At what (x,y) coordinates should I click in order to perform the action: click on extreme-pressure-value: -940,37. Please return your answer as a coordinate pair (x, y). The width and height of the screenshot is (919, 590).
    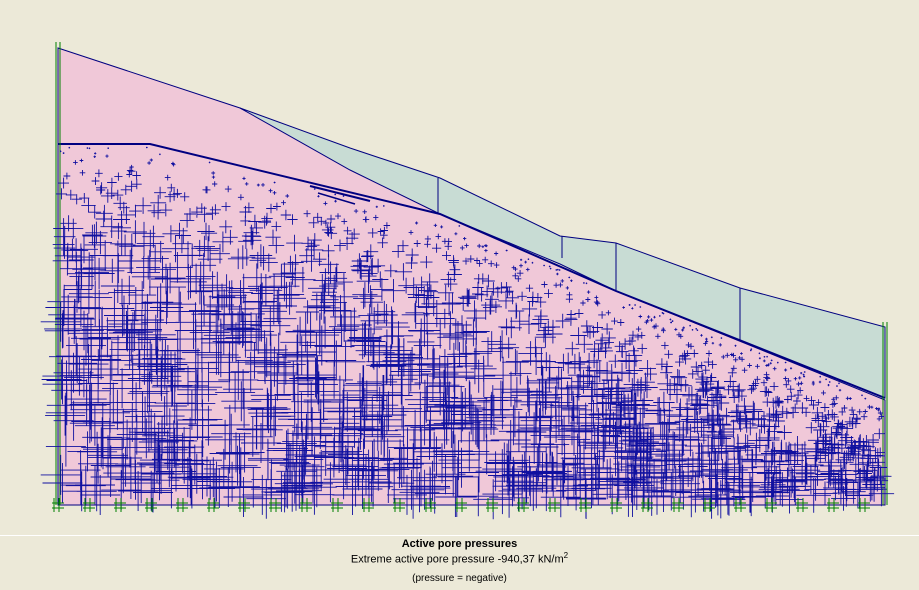
    Looking at the image, I should click on (516, 559).